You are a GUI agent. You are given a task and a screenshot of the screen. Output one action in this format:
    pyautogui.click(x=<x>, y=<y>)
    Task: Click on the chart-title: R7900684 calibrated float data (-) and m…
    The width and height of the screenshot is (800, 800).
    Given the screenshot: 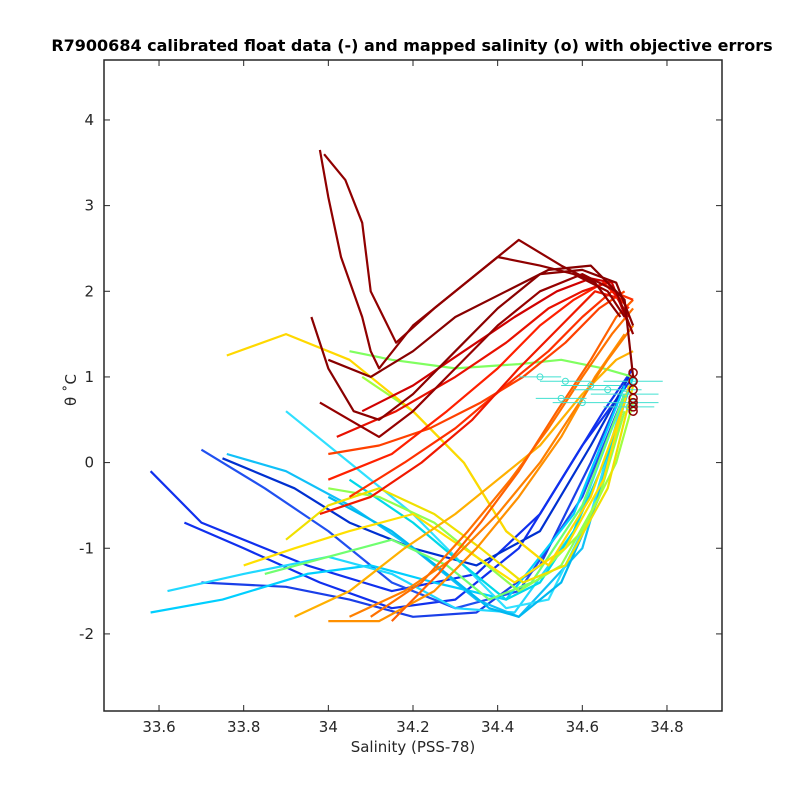 What is the action you would take?
    pyautogui.click(x=411, y=45)
    